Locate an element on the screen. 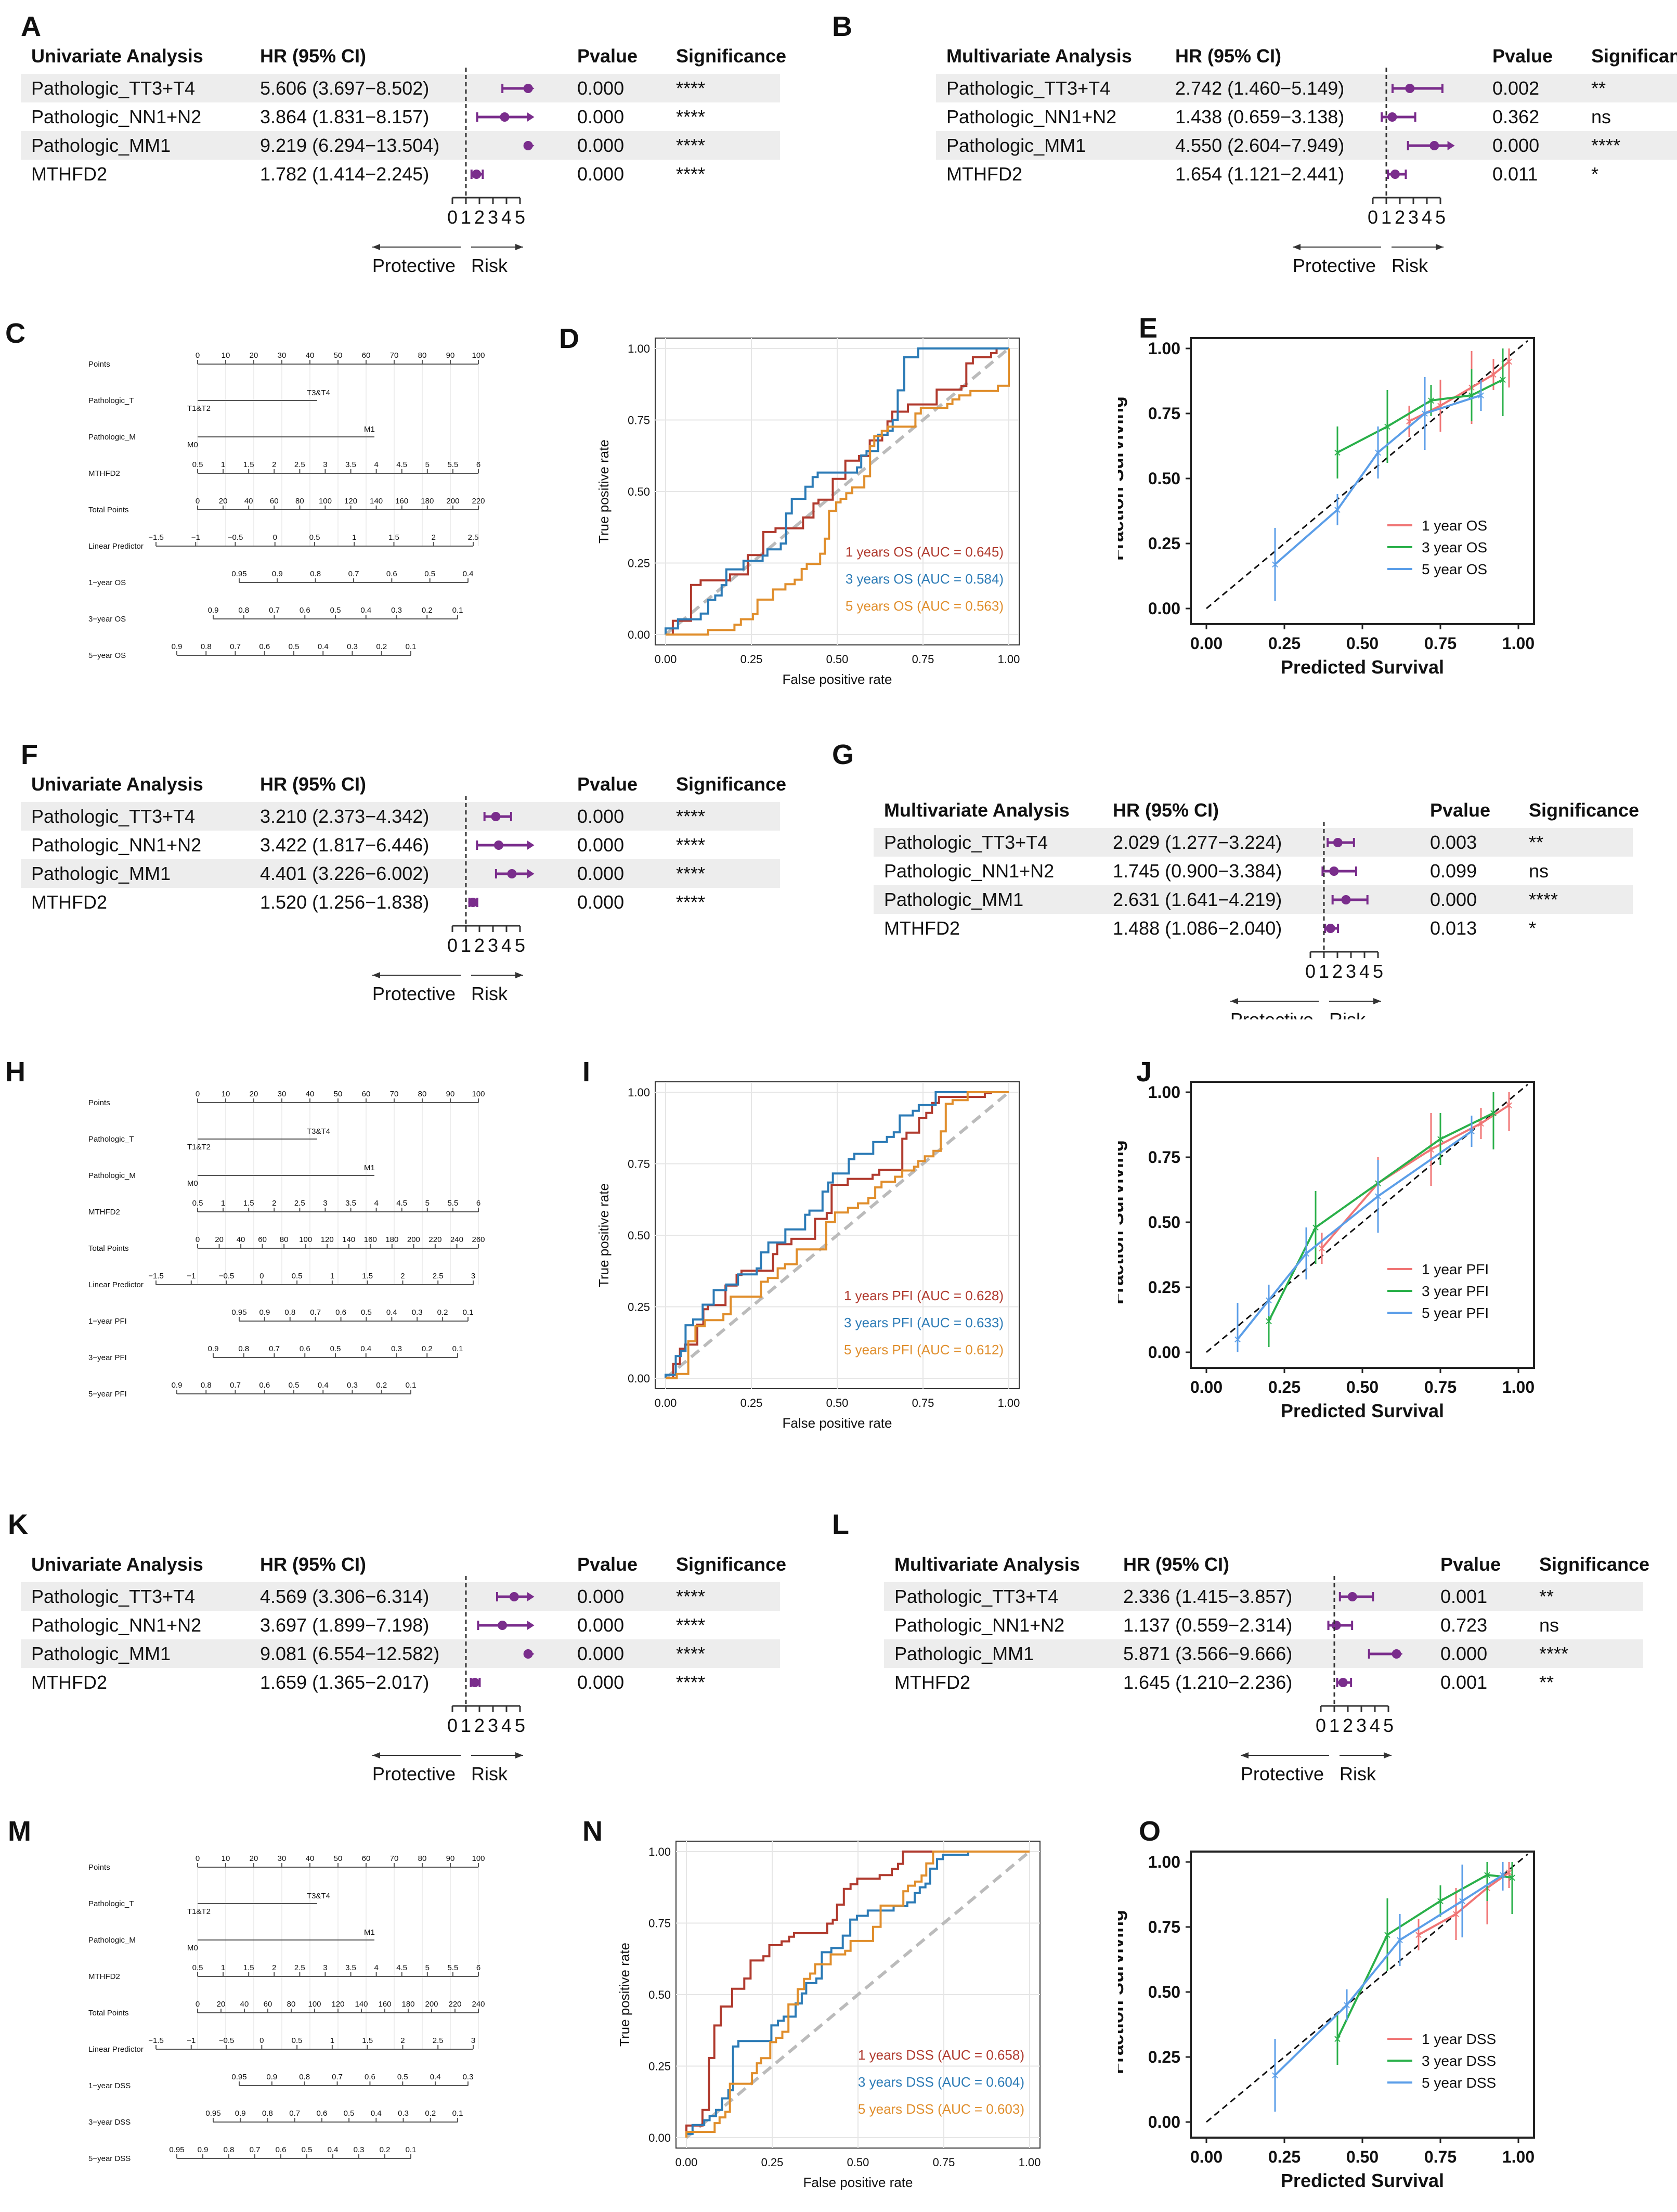  nomogram-tick-label: 5 is located at coordinates (427, 1967).